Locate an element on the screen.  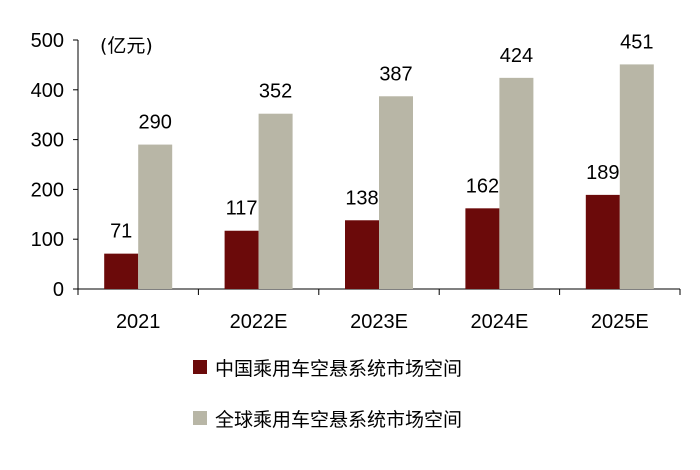
data-label: 387 is located at coordinates (395, 74).